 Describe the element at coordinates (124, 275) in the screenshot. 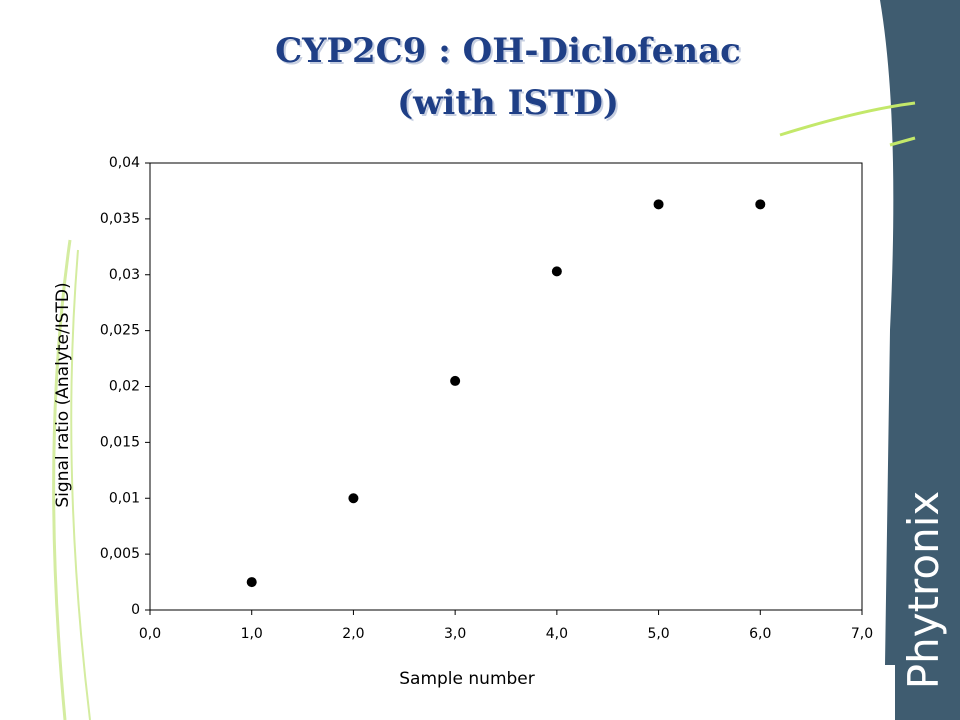

I see `y-tick-label: 0,03` at that location.